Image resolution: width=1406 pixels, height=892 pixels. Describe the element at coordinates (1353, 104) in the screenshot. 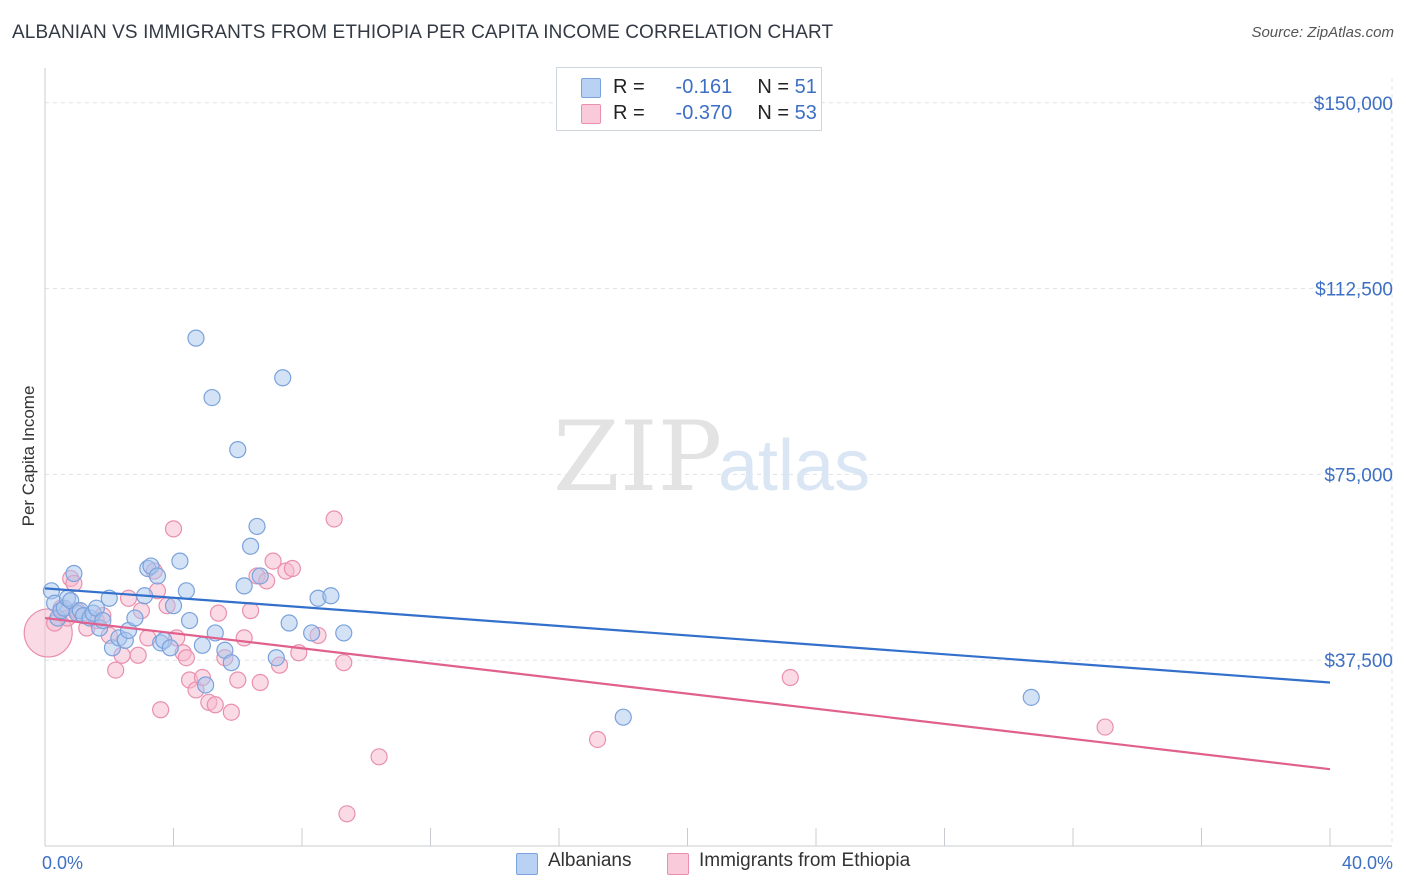

I see `y-tick-label: $150,000` at that location.